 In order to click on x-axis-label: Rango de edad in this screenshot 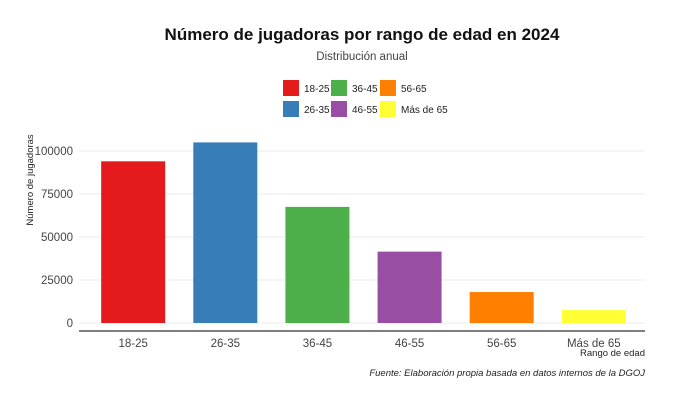, I will do `click(612, 353)`.